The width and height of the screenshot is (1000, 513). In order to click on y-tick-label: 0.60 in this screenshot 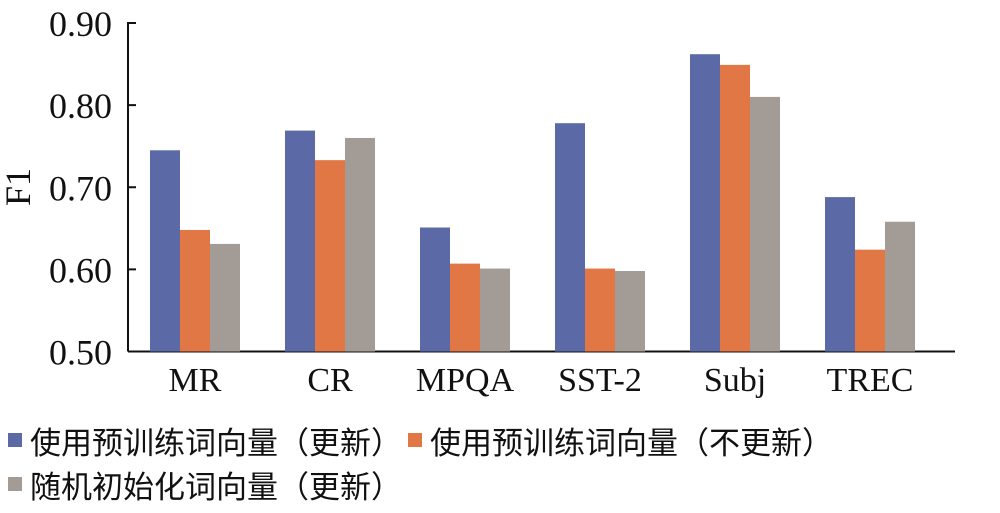, I will do `click(80, 270)`.